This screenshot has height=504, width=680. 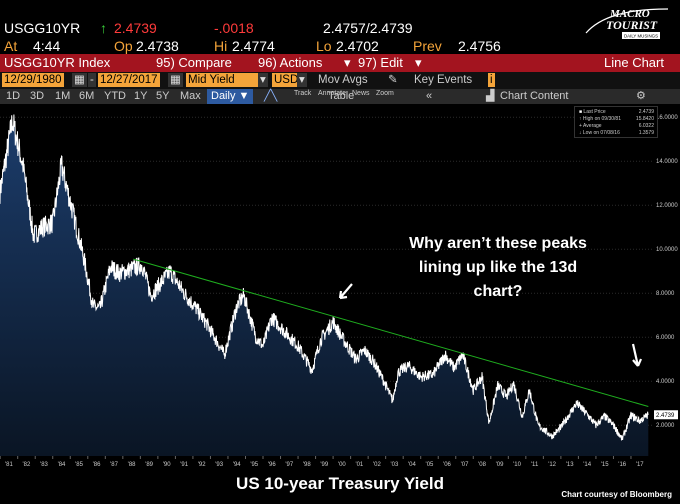 I want to click on x-tick-label: '16, so click(x=622, y=465).